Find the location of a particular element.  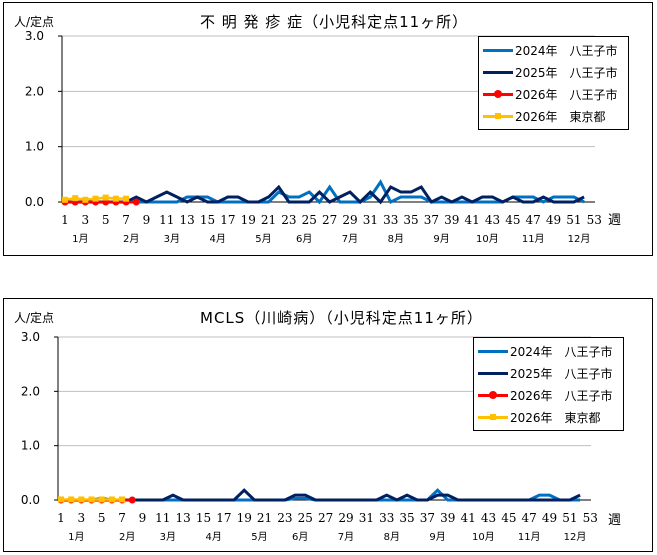

x-tick-label: 21 is located at coordinates (264, 518).